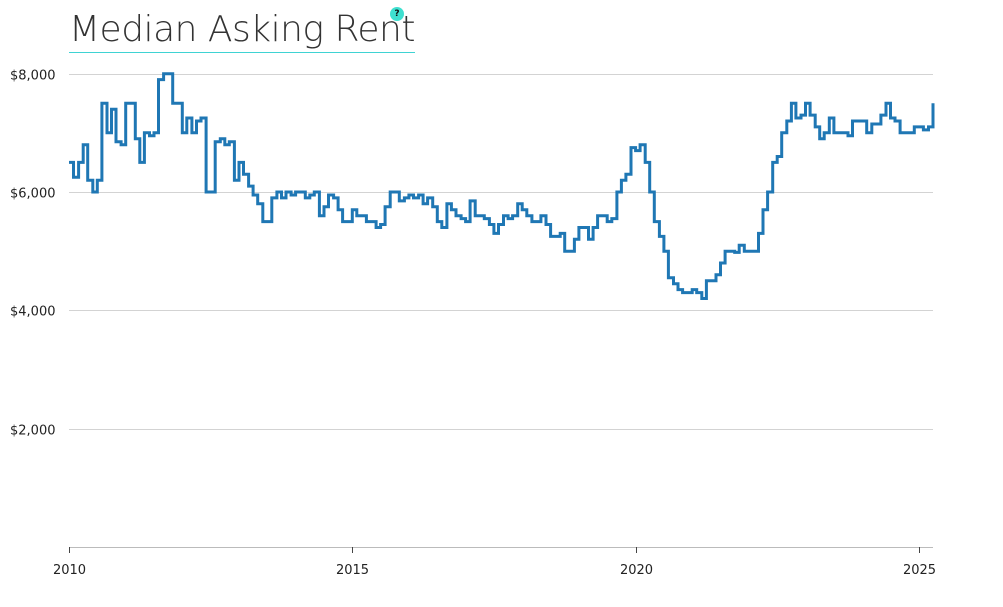  What do you see at coordinates (69, 570) in the screenshot?
I see `x-tick-label: 2010` at bounding box center [69, 570].